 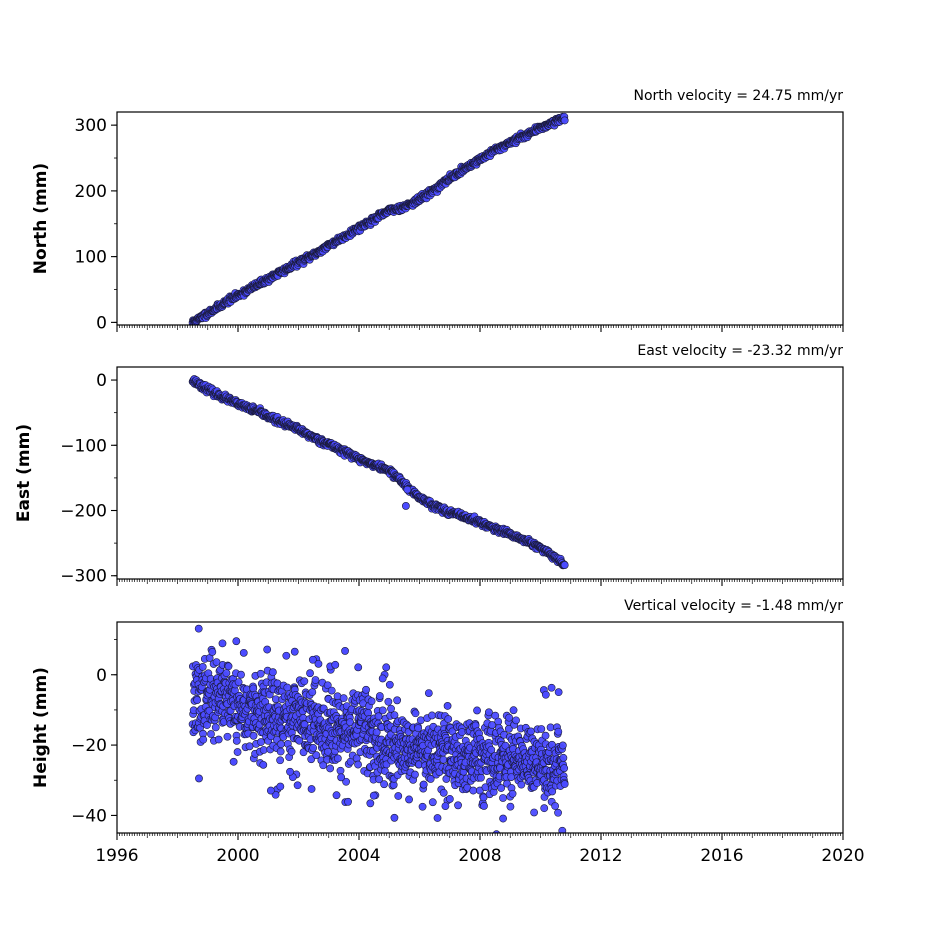 I want to click on x-tick-label: 2004, so click(x=358, y=856).